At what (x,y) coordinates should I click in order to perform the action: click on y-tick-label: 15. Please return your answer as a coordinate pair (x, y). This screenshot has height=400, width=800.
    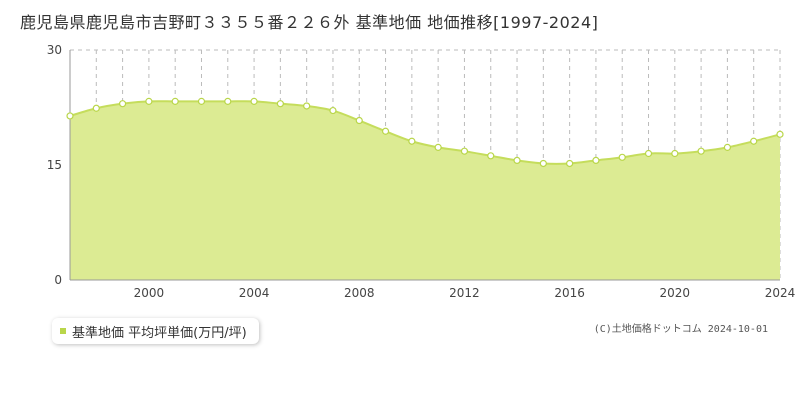
    Looking at the image, I should click on (54, 165).